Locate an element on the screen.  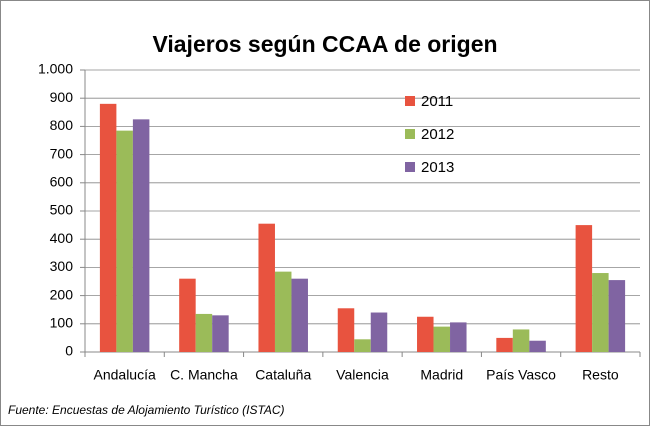
x-tick-label: C. Mancha is located at coordinates (204, 375).